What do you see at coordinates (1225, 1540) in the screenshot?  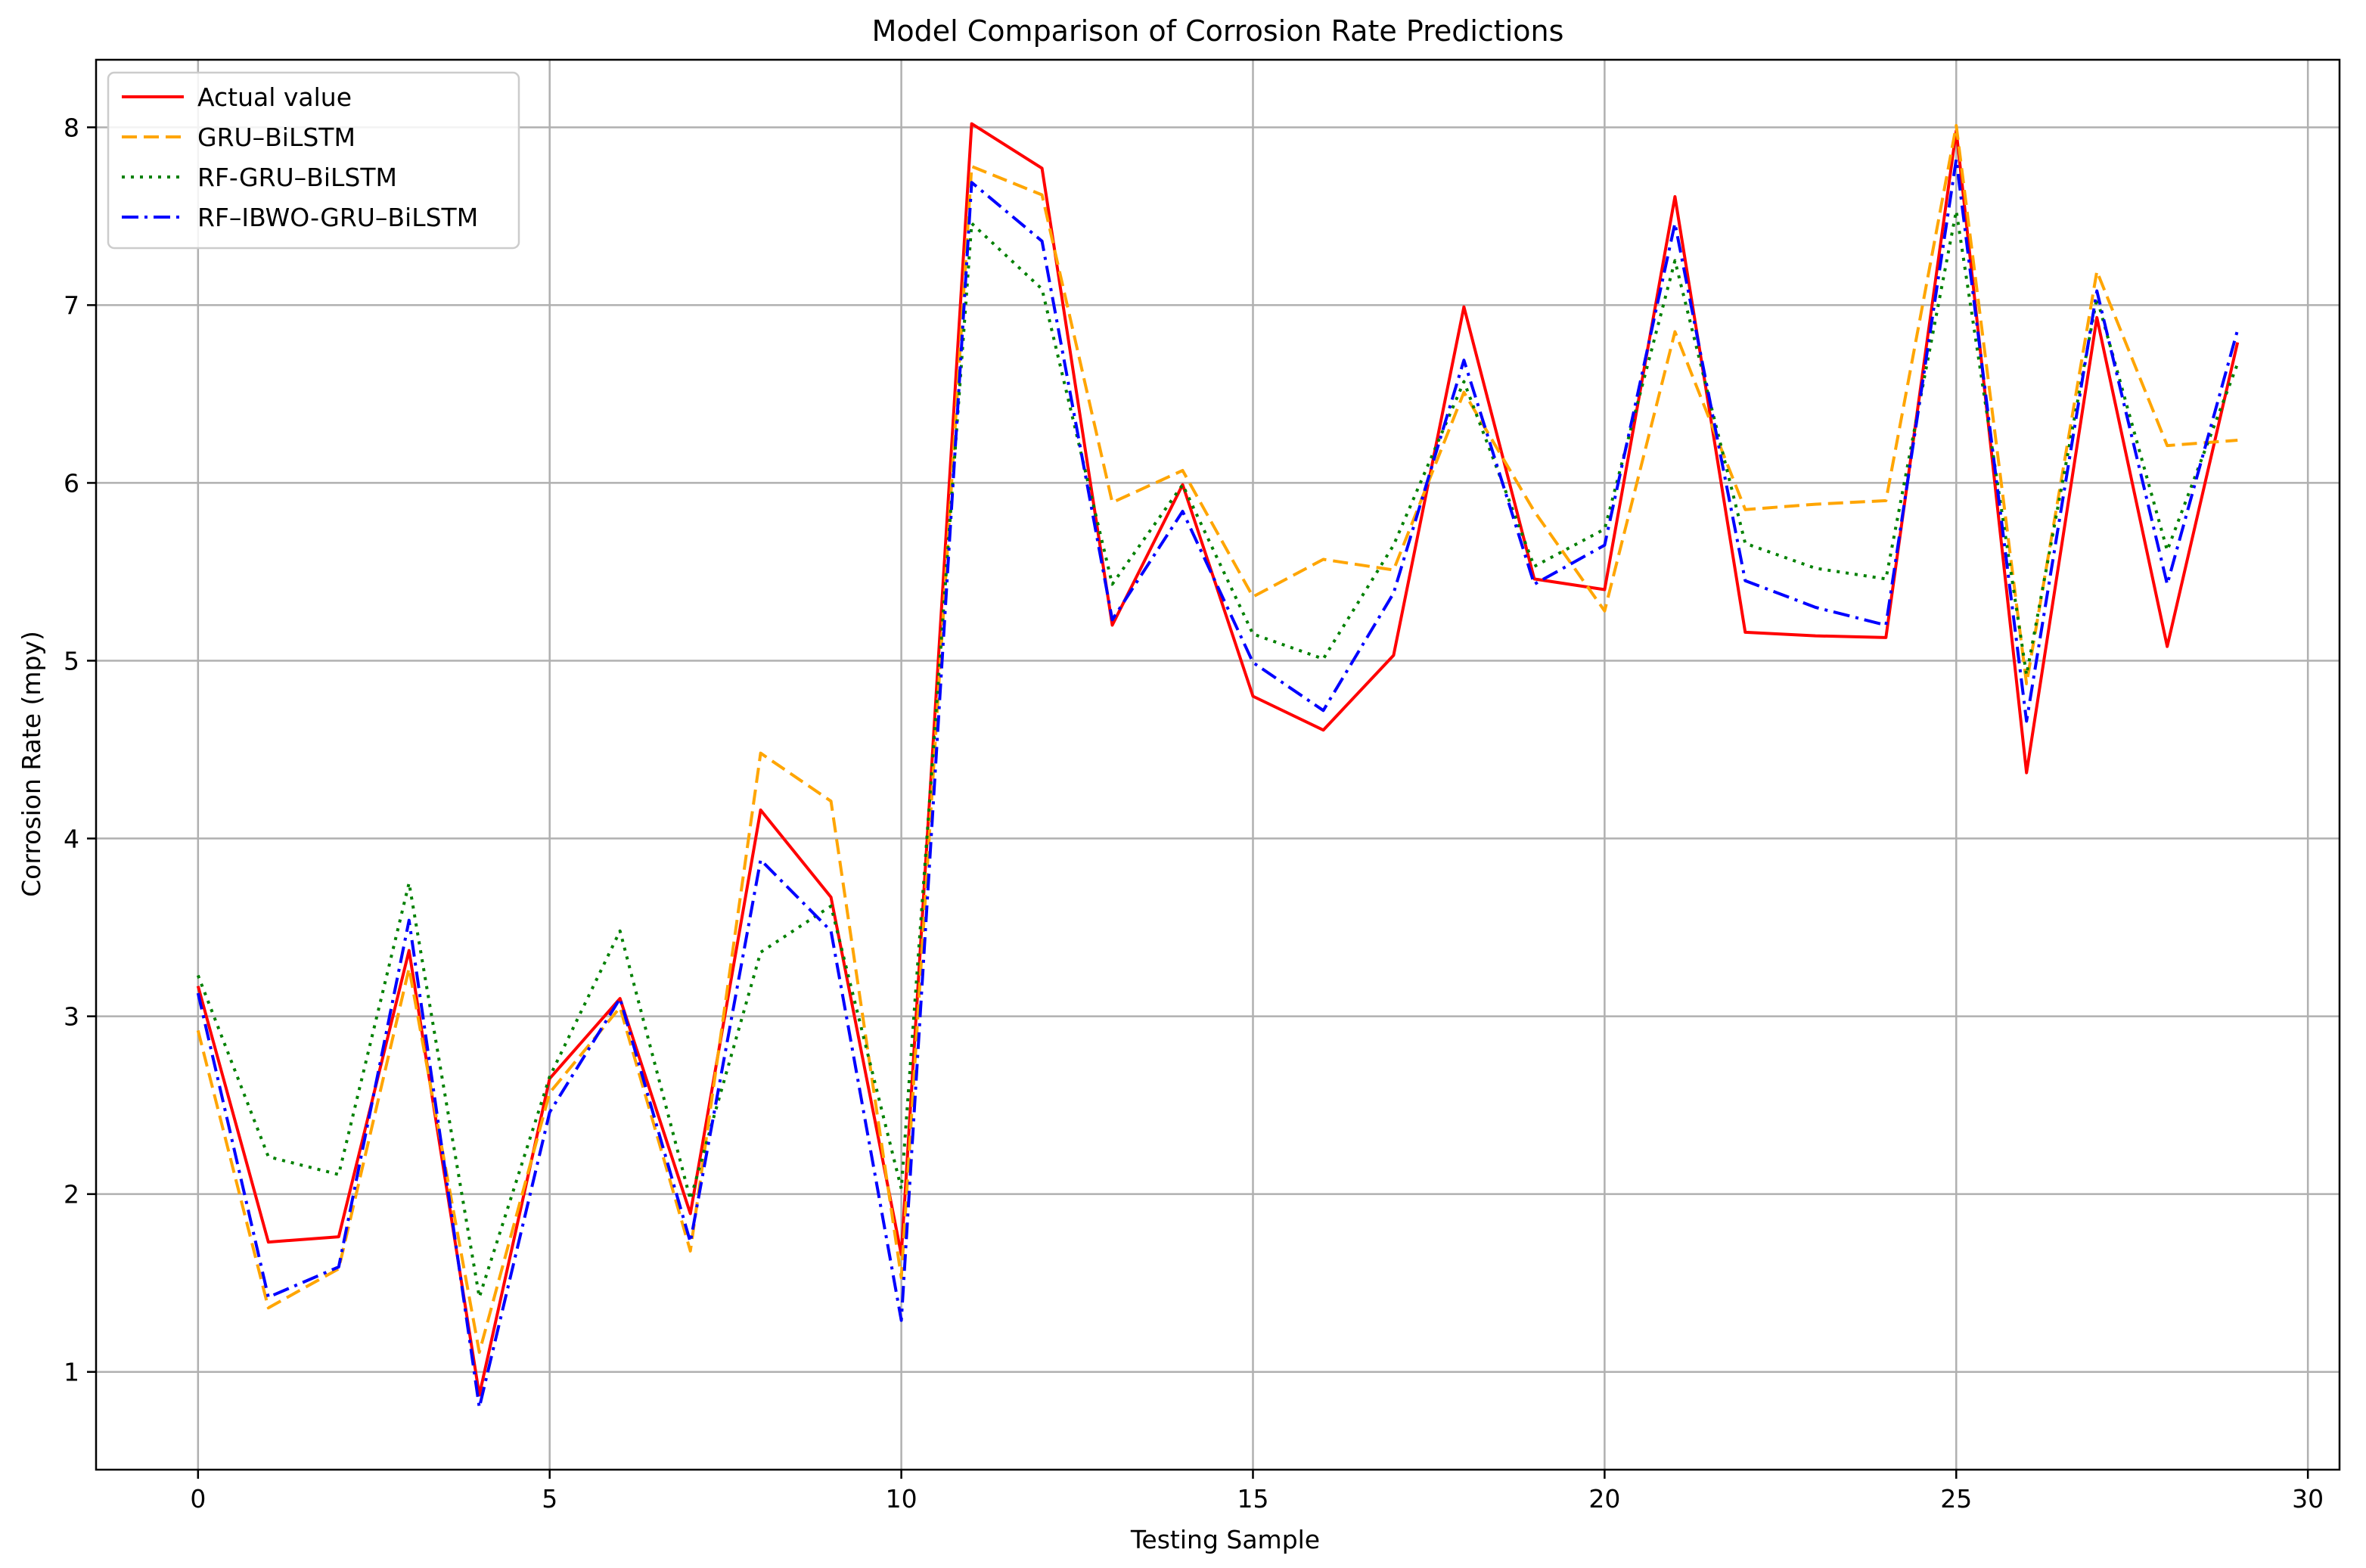 I see `x-axis-label: Testing Sample` at bounding box center [1225, 1540].